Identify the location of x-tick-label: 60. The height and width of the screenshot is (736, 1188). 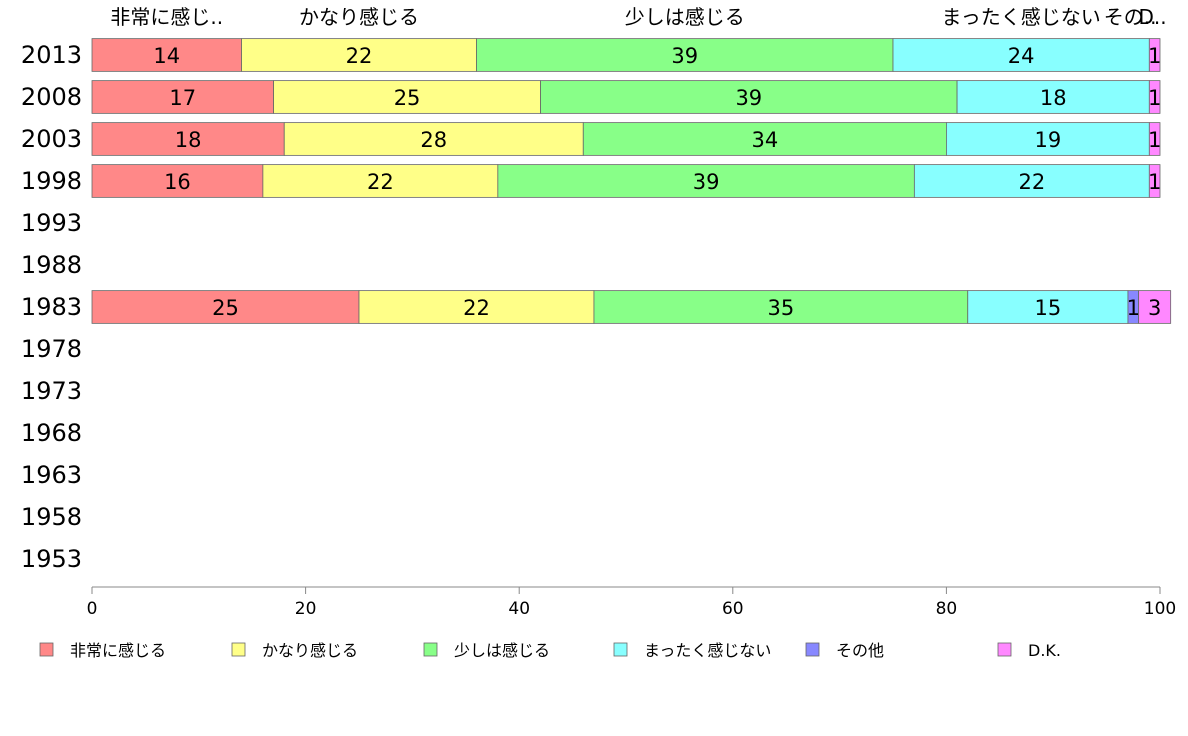
(733, 609).